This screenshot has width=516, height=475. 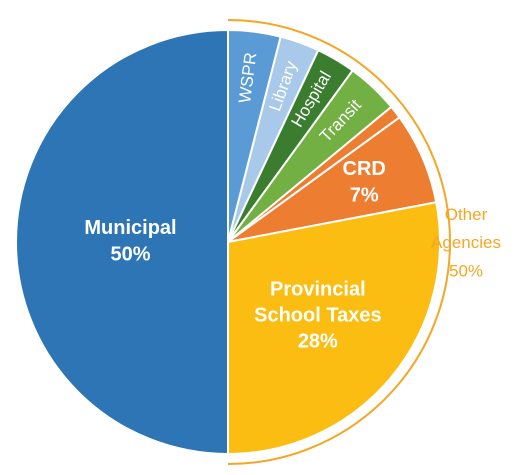 I want to click on slice-value-label: 28%, so click(x=318, y=342).